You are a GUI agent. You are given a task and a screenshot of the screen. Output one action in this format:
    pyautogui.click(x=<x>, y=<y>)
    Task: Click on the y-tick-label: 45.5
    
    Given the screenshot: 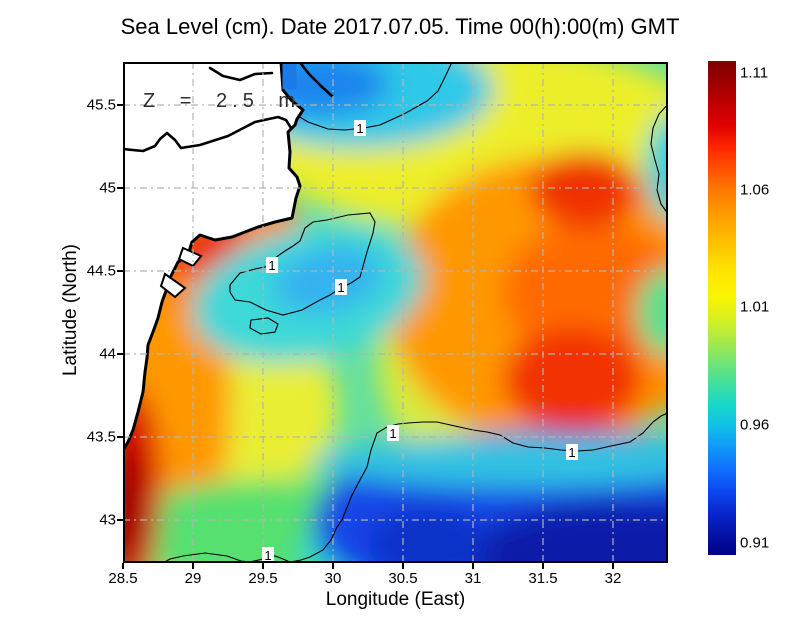 What is the action you would take?
    pyautogui.click(x=101, y=105)
    